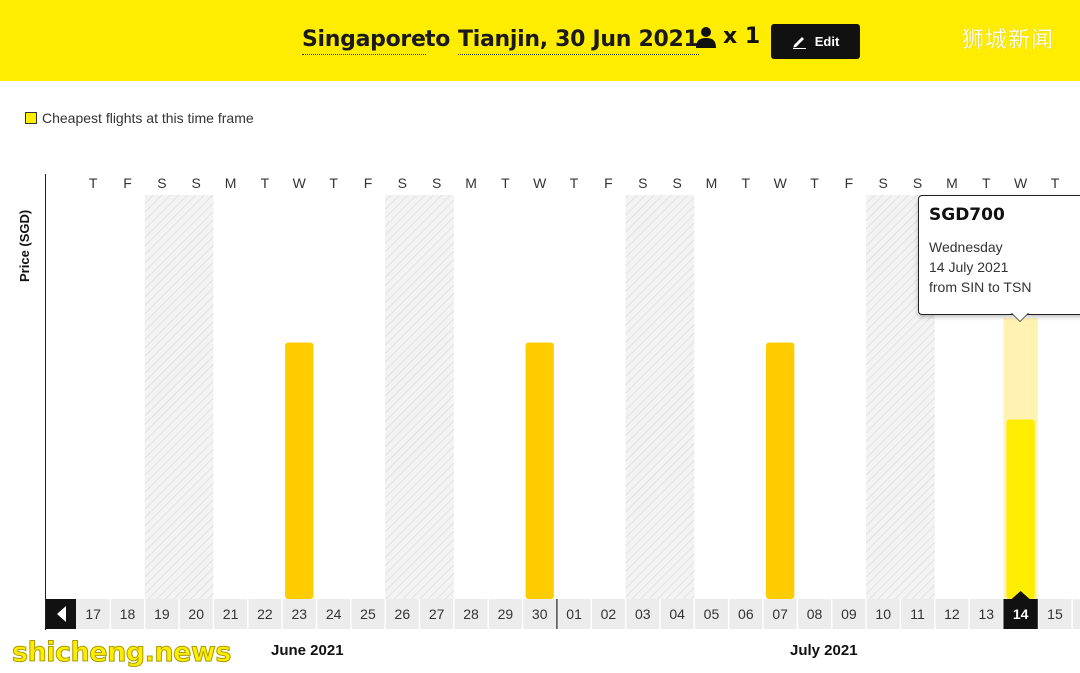  What do you see at coordinates (506, 614) in the screenshot?
I see `date-cell-label: 29` at bounding box center [506, 614].